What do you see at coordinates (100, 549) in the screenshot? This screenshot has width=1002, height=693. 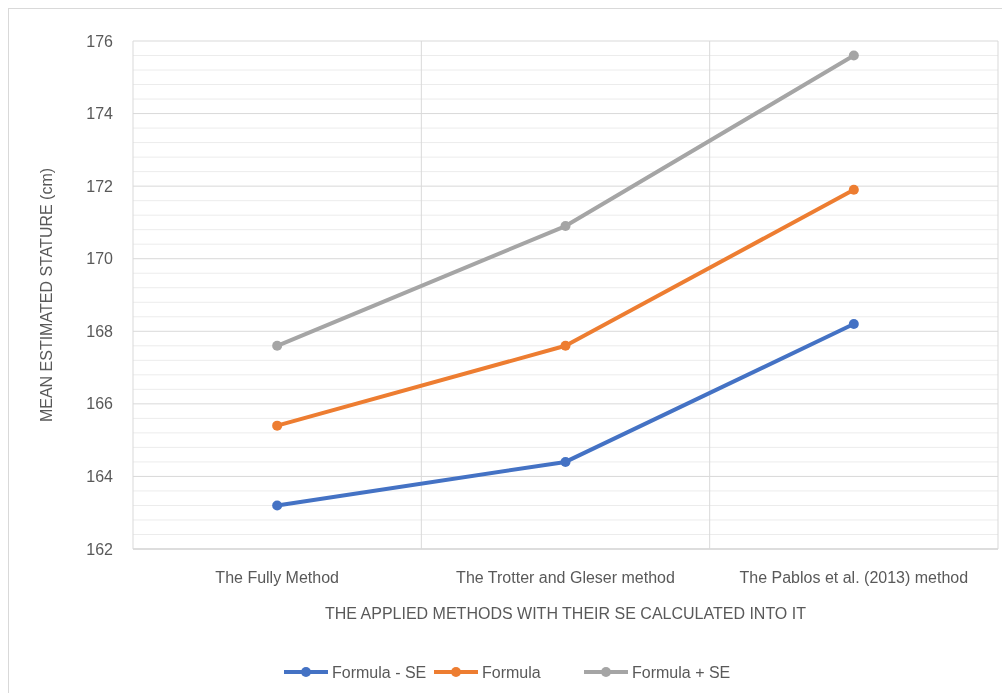 I see `y-tick-label: 162` at bounding box center [100, 549].